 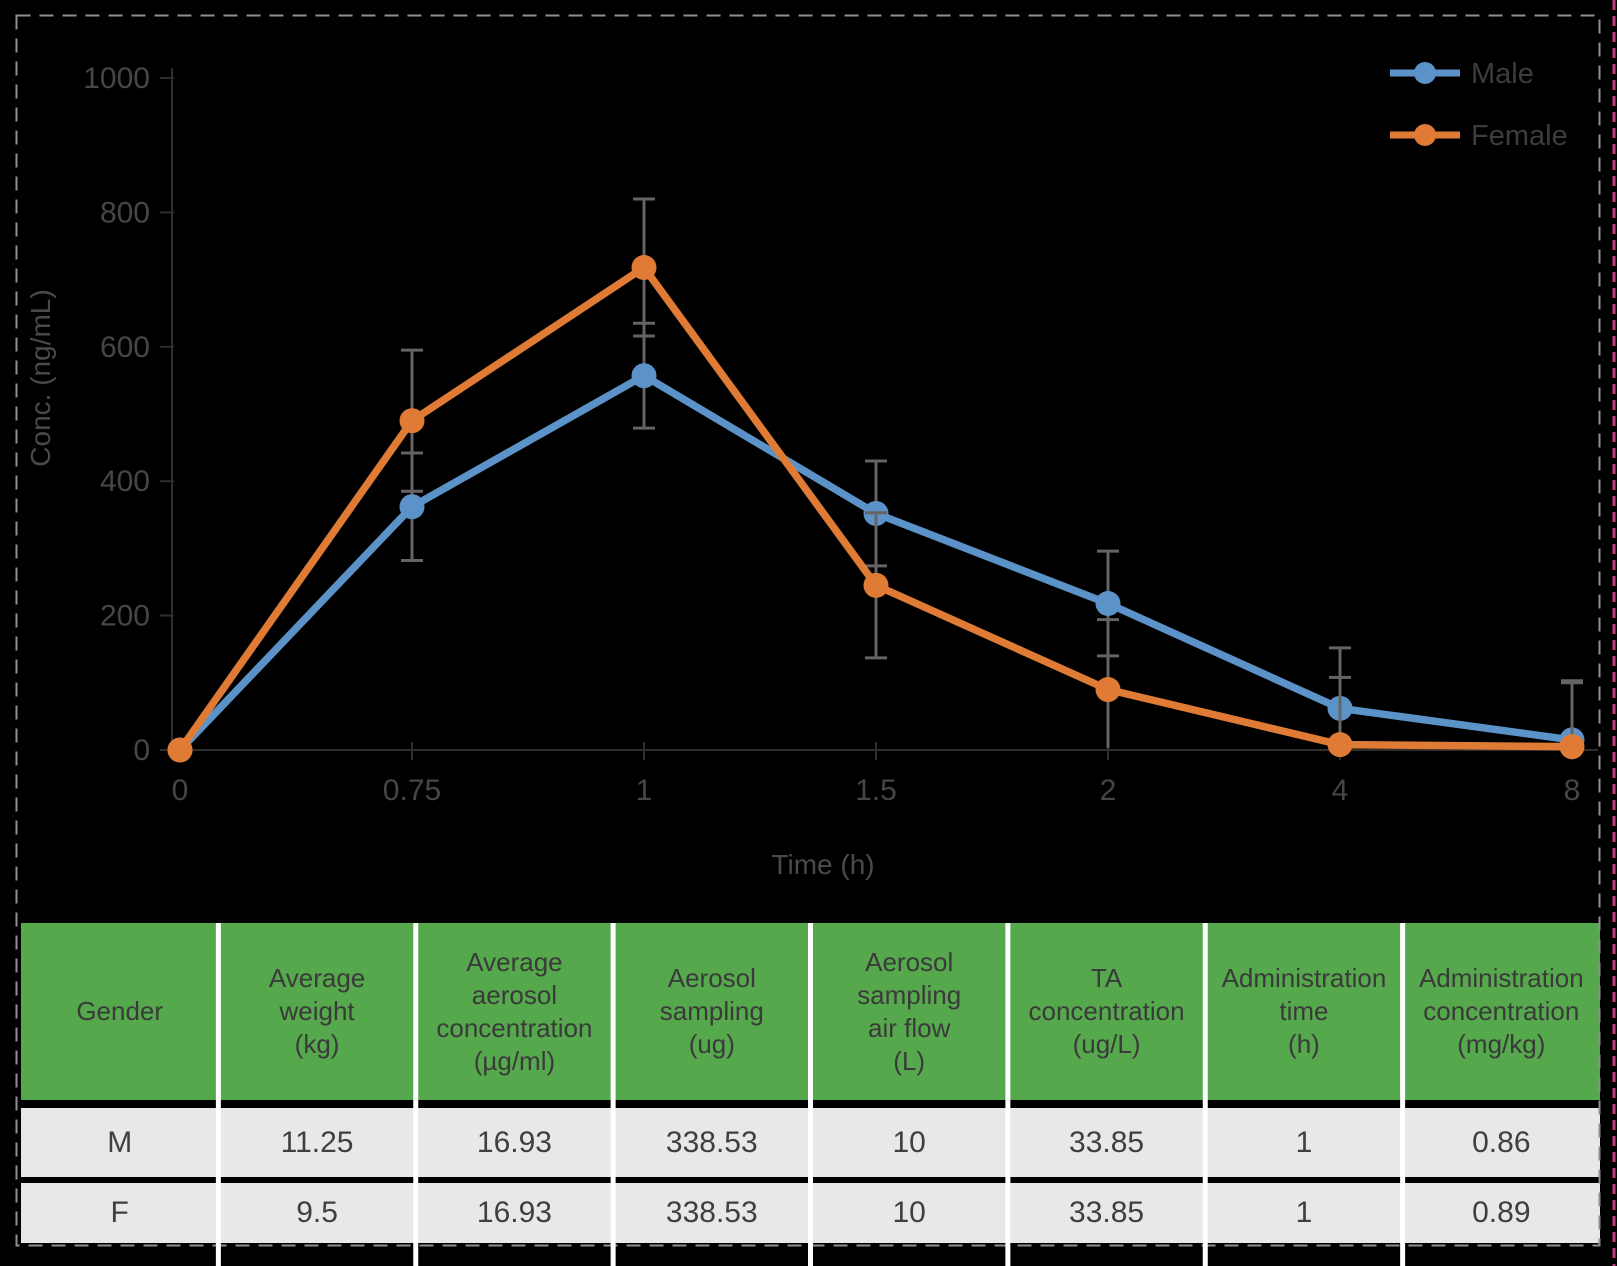 I want to click on header-line: air flow, so click(x=909, y=1027).